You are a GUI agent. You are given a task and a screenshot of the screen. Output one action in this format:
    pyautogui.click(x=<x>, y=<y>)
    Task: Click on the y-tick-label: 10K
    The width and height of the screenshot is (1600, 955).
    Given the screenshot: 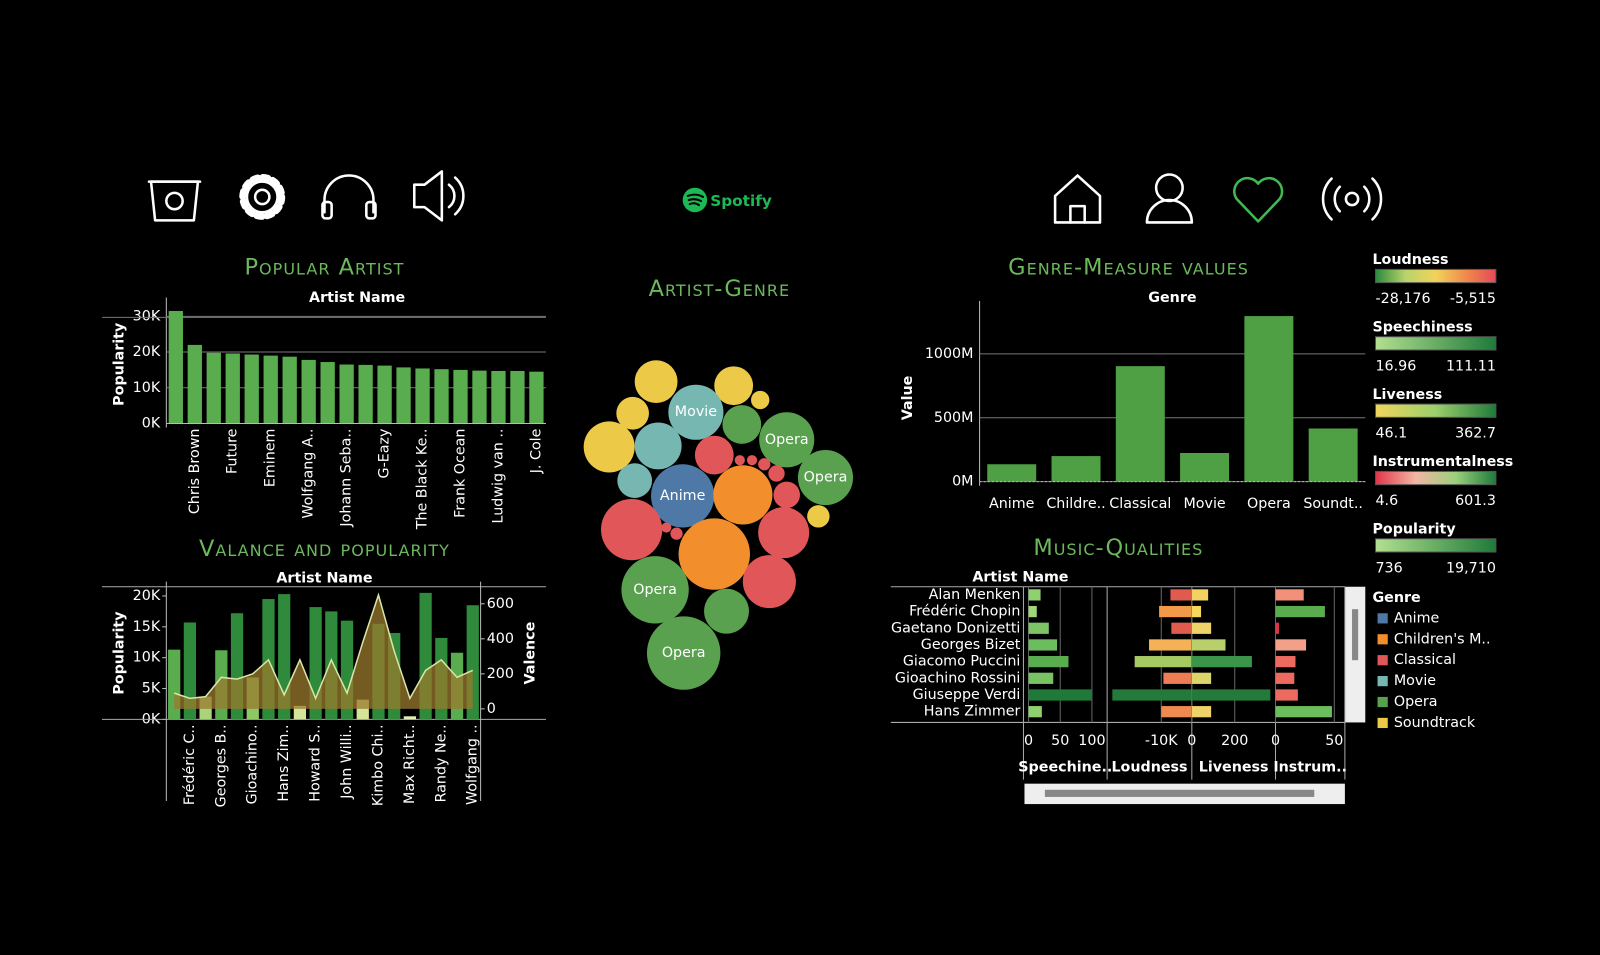 What is the action you would take?
    pyautogui.click(x=147, y=388)
    